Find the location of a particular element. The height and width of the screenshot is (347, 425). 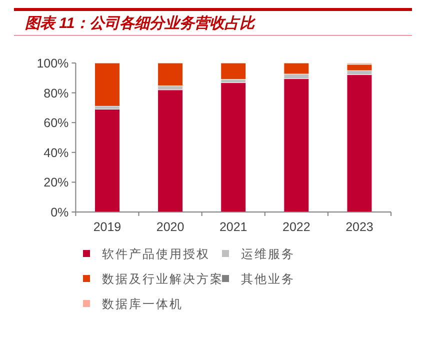

y-tick-label: 60% is located at coordinates (56, 123).